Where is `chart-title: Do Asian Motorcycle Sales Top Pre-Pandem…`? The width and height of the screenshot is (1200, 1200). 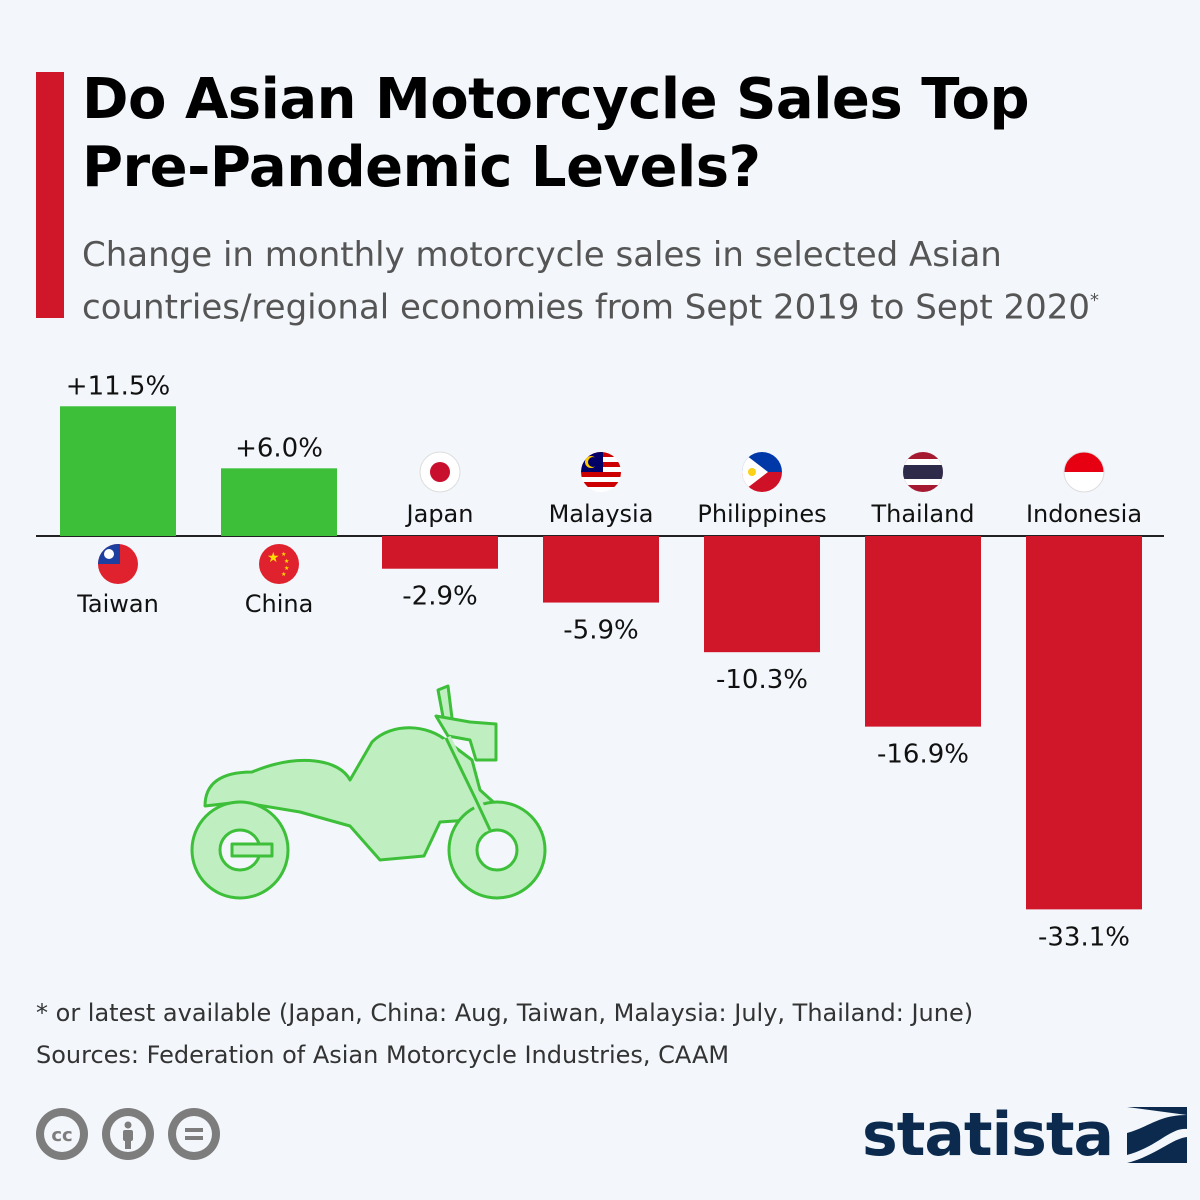
chart-title: Do Asian Motorcycle Sales Top Pre-Pandem… is located at coordinates (556, 133).